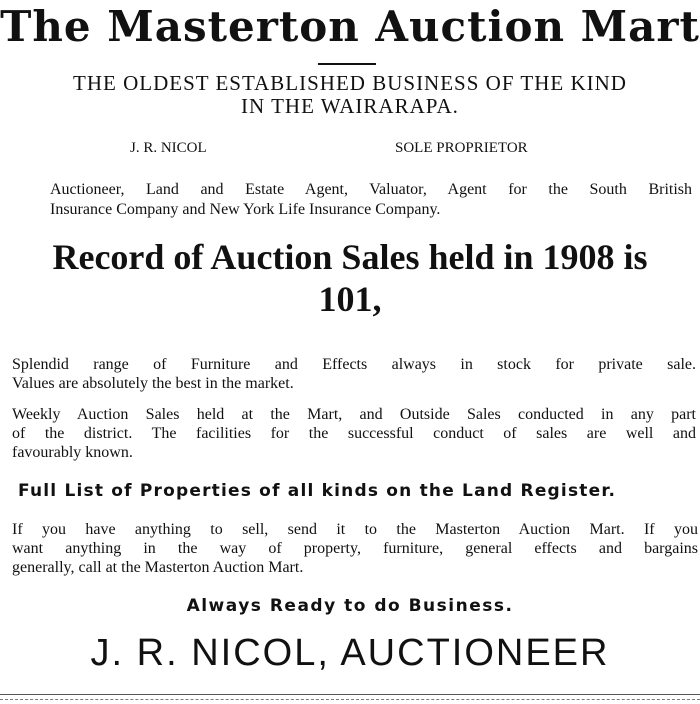 The image size is (700, 704). I want to click on proprietor-role: SOLE PROPRIETOR, so click(461, 148).